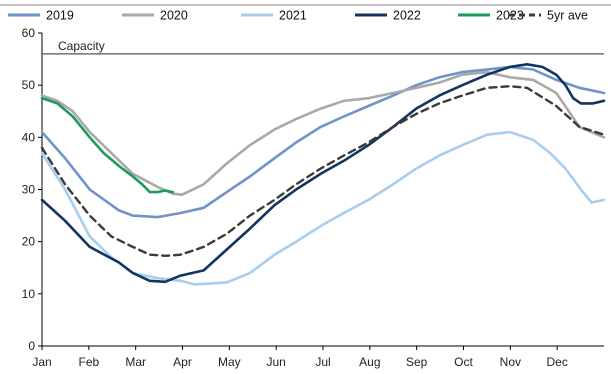  What do you see at coordinates (29, 137) in the screenshot?
I see `y-tick-label-40: 40` at bounding box center [29, 137].